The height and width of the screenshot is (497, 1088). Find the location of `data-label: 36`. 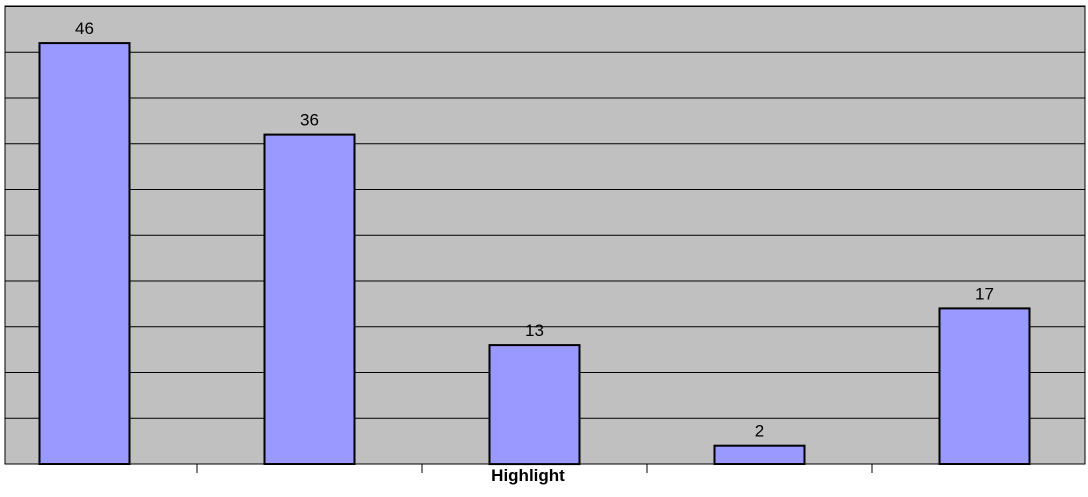

data-label: 36 is located at coordinates (309, 120).